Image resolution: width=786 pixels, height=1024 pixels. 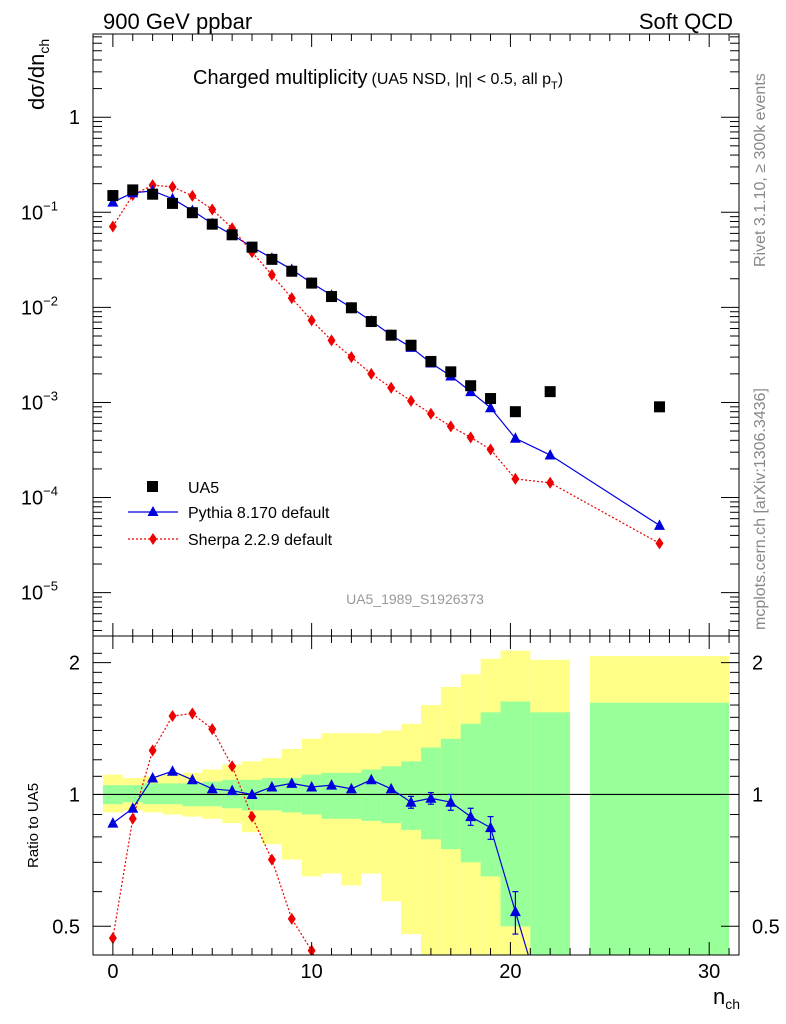 I want to click on ratio-y-tick-label-left: 1, so click(x=74, y=795).